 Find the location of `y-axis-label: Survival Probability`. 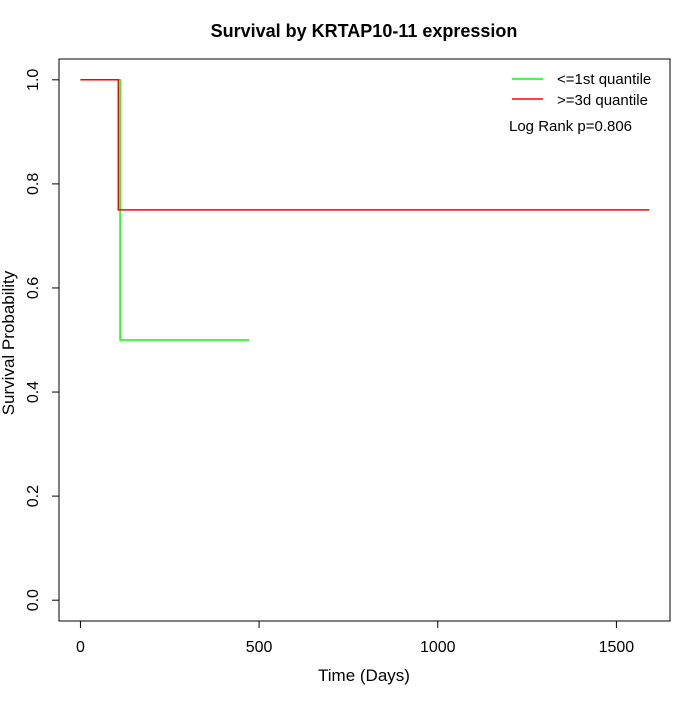

y-axis-label: Survival Probability is located at coordinates (9, 342).